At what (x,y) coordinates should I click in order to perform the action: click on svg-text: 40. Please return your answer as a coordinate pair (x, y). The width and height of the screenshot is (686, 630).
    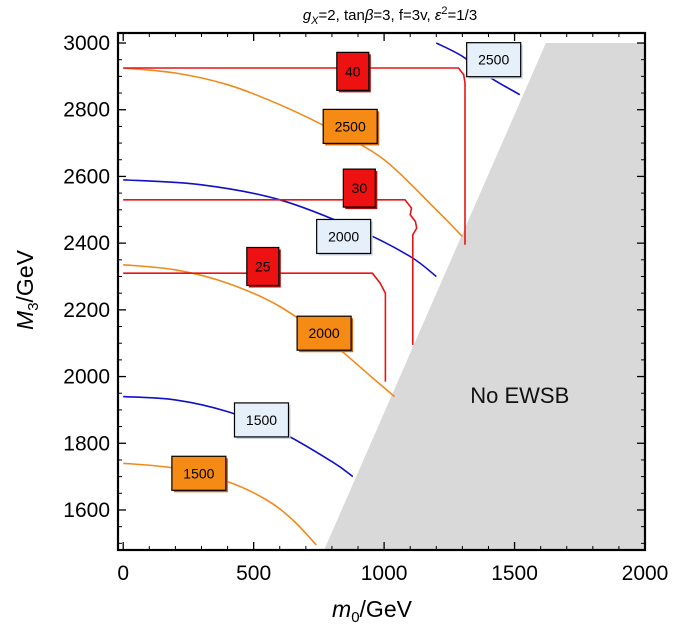
    Looking at the image, I should click on (353, 71).